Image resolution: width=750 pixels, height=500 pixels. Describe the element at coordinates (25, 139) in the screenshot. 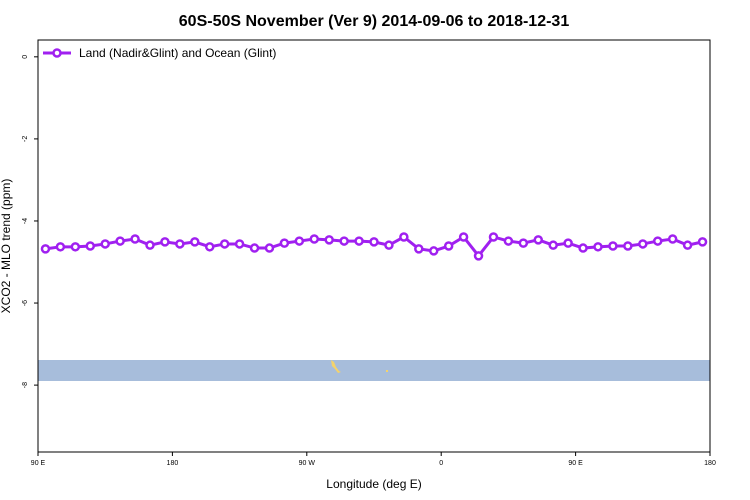

I see `y-tick-label: -2` at that location.